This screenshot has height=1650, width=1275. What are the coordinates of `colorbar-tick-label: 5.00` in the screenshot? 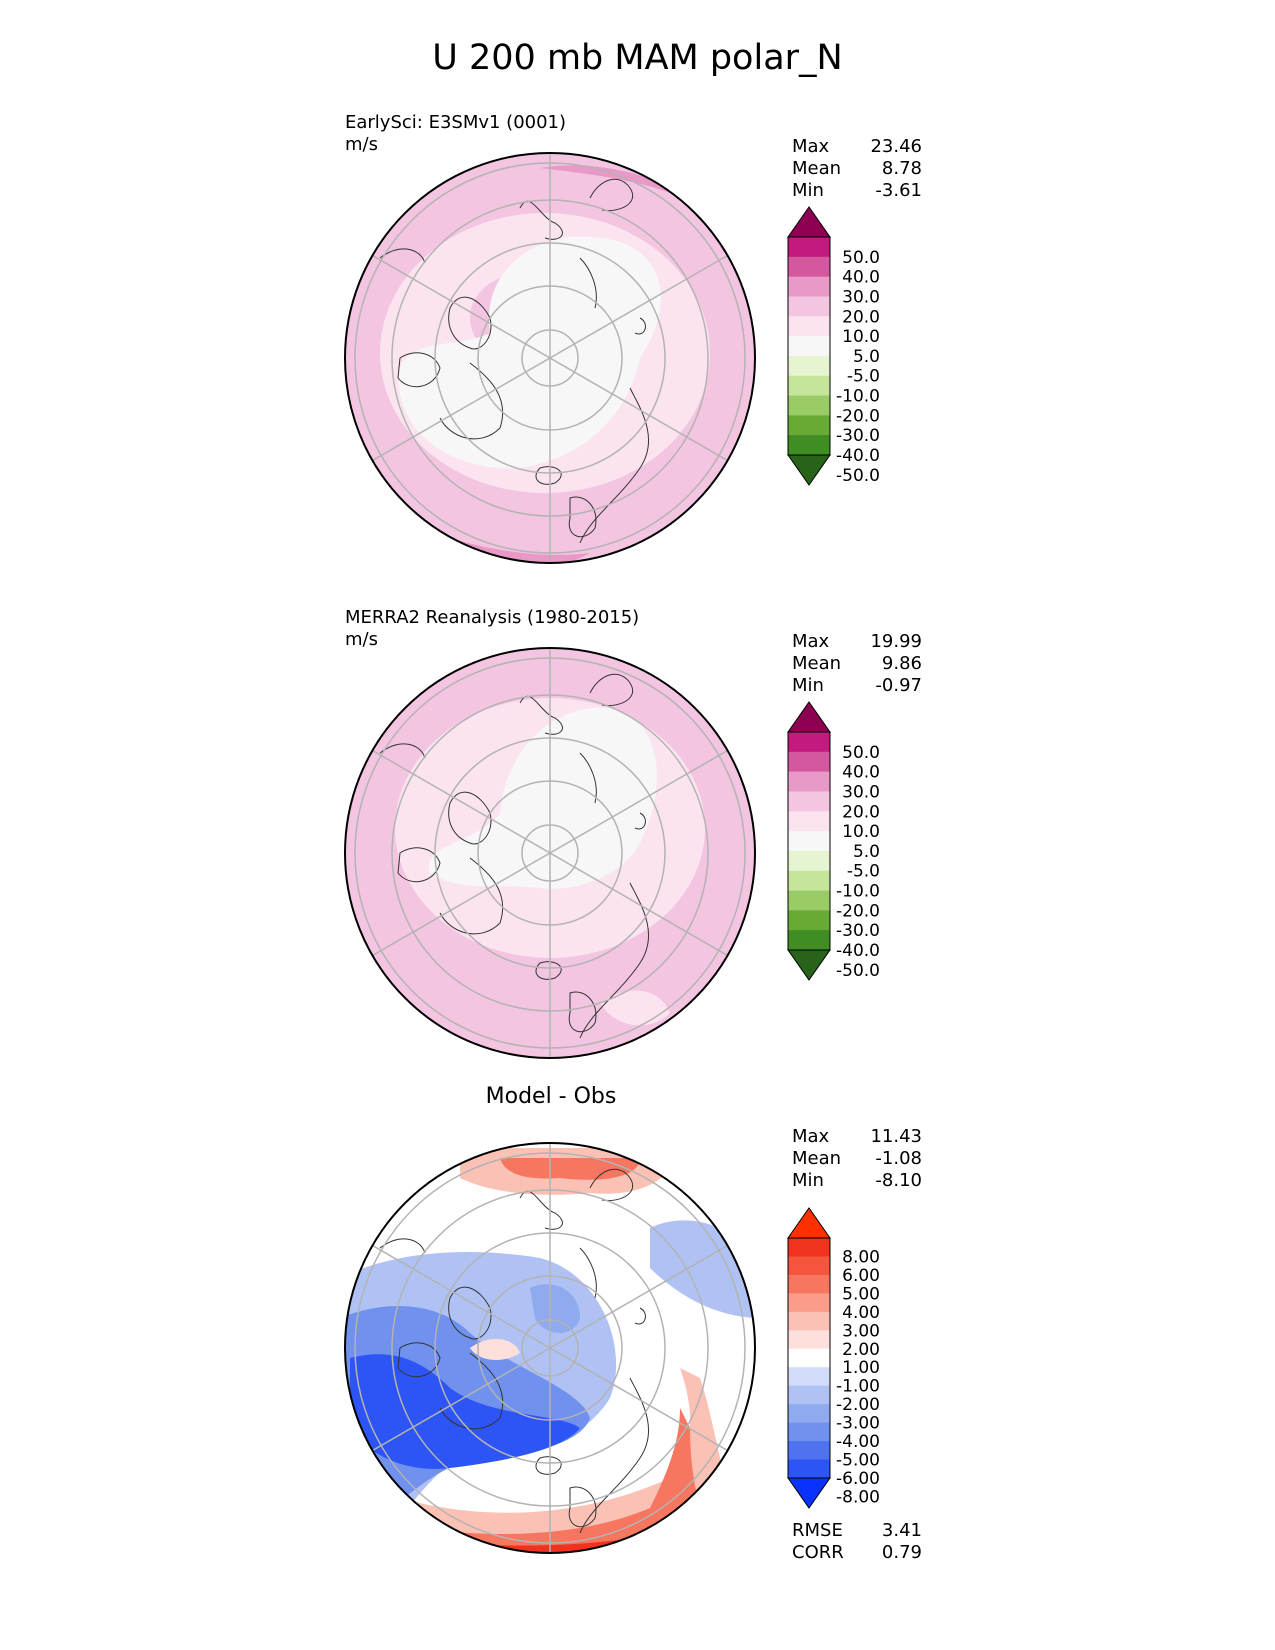 It's located at (861, 1294).